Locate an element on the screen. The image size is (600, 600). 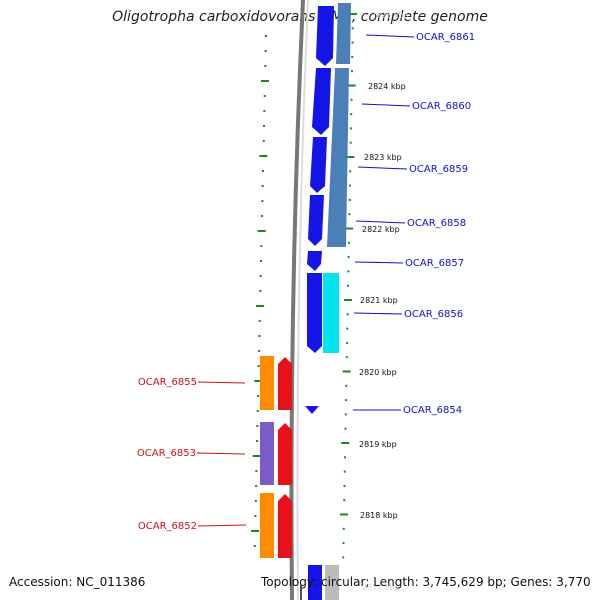
scale-label: 2822 kbp is located at coordinates (381, 229).